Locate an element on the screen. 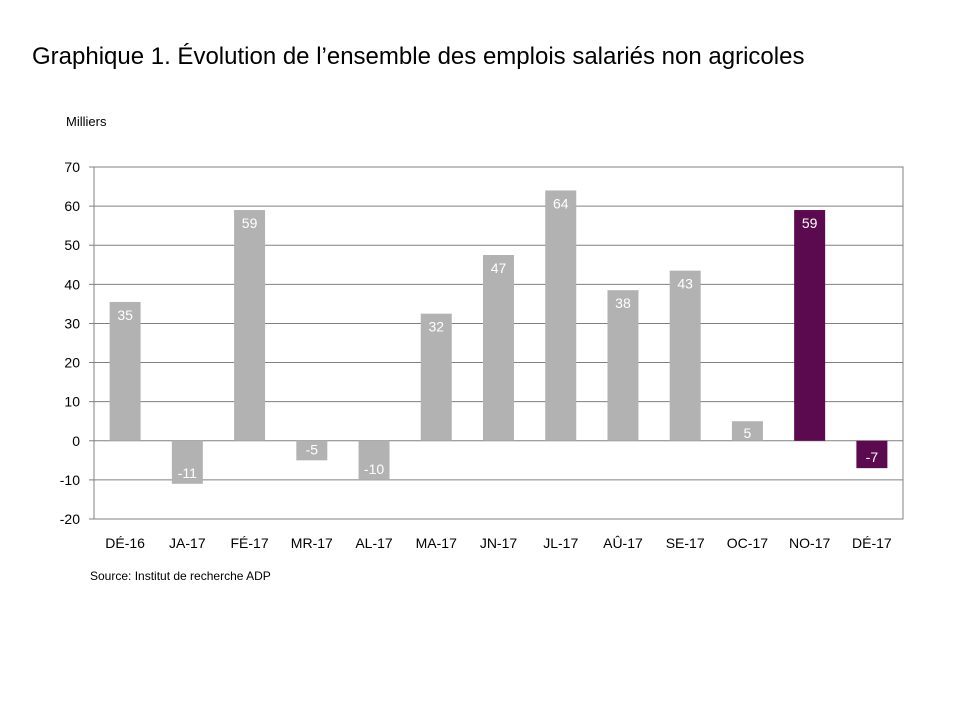 Image resolution: width=960 pixels, height=720 pixels. x-tick-label: FÉ-17 is located at coordinates (250, 543).